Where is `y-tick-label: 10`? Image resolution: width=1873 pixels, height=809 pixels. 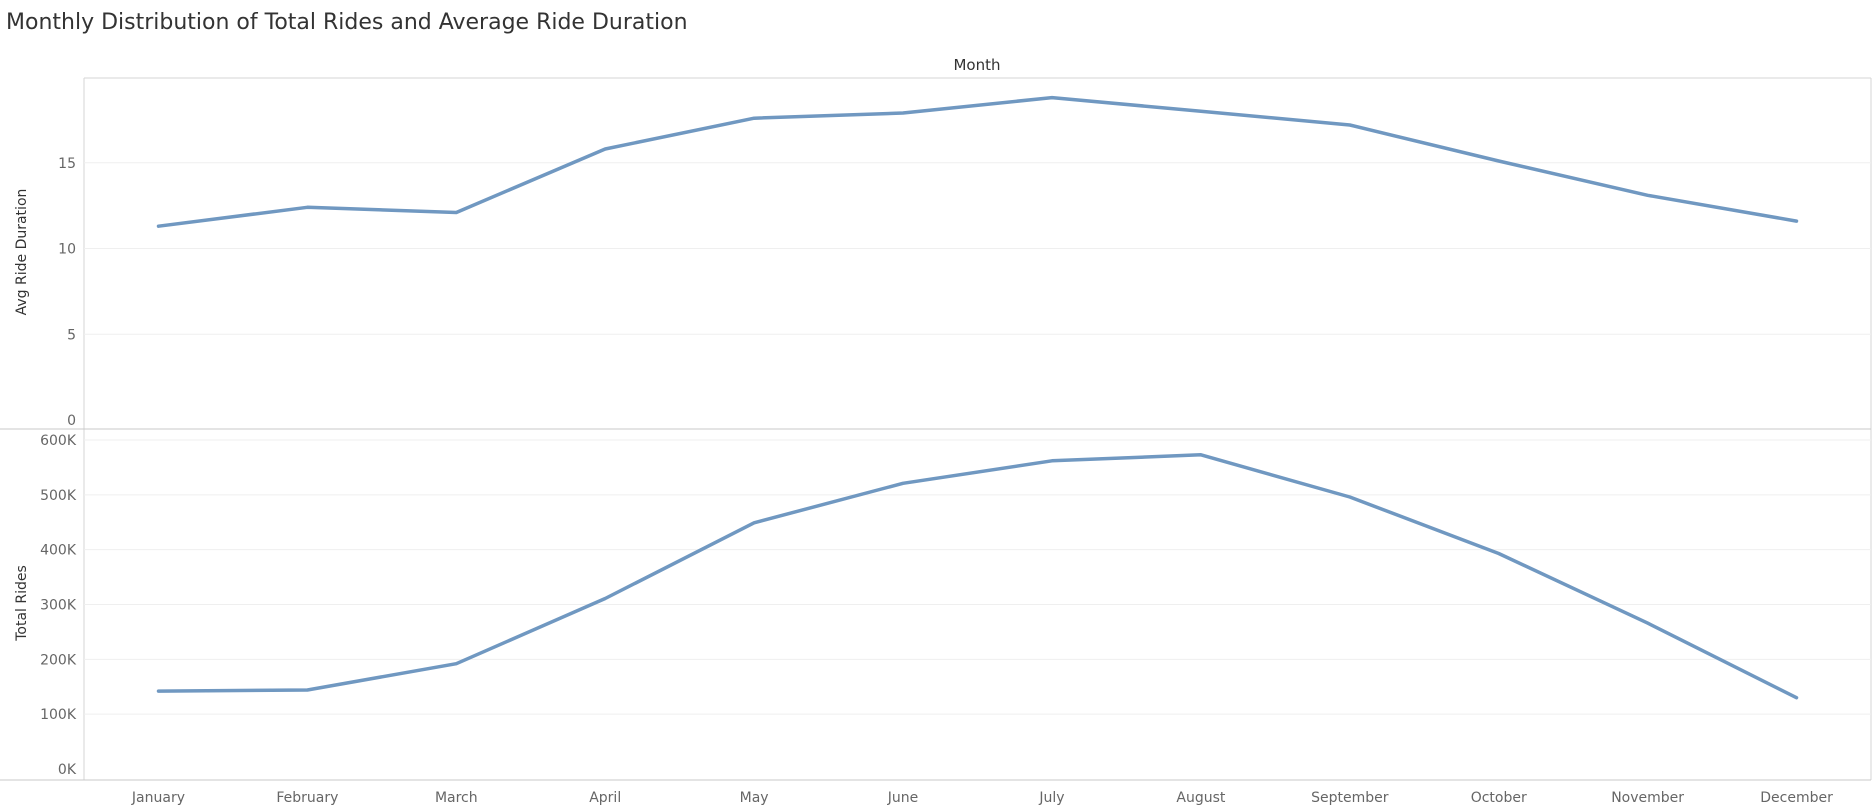 y-tick-label: 10 is located at coordinates (67, 250).